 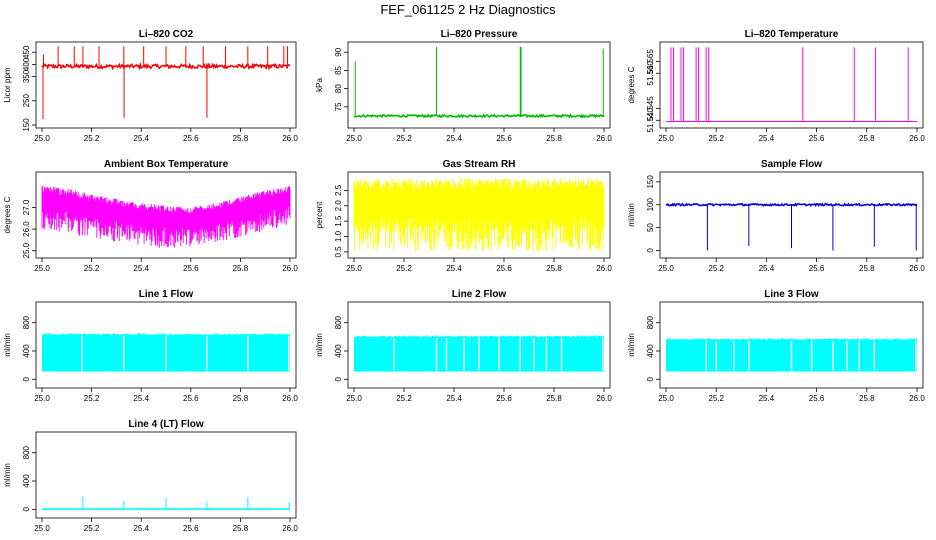 I want to click on chart-title: Line 3 Flow, so click(x=791, y=294).